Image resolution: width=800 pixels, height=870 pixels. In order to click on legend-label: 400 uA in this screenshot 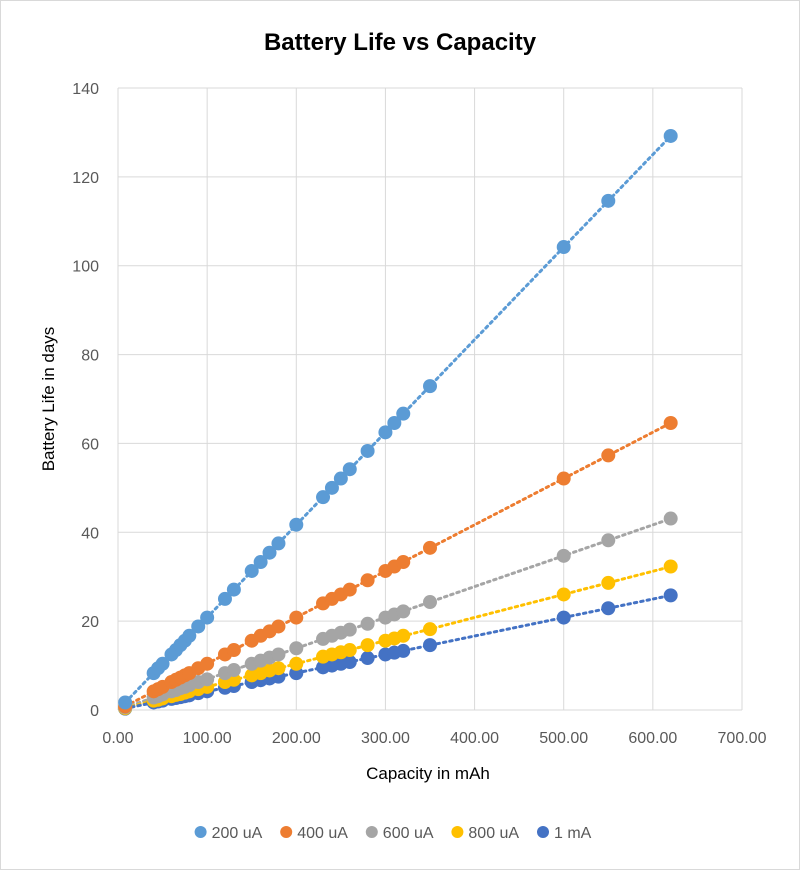, I will do `click(322, 833)`.